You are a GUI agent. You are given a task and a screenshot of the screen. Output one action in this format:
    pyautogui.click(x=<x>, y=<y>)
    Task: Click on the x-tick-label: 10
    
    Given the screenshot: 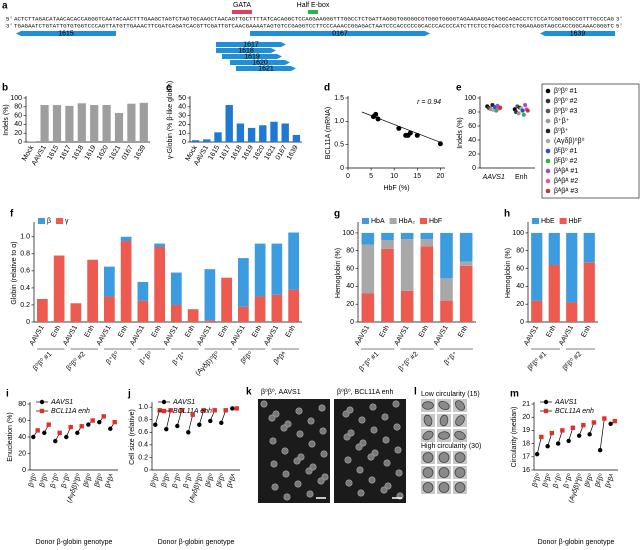 What is the action you would take?
    pyautogui.click(x=394, y=176)
    